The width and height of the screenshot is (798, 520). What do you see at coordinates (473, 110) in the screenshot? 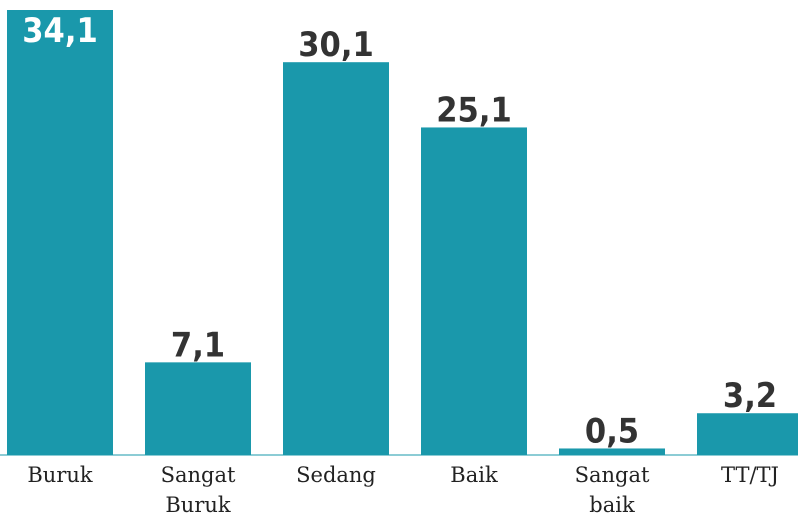
I see `value-label: 25,1` at bounding box center [473, 110].